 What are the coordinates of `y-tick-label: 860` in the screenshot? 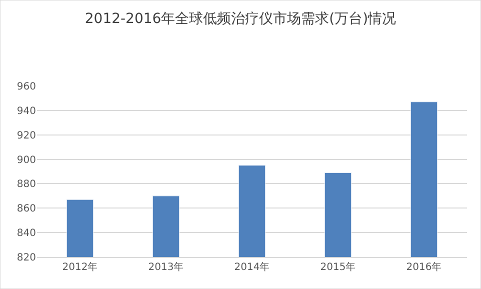 It's located at (26, 209).